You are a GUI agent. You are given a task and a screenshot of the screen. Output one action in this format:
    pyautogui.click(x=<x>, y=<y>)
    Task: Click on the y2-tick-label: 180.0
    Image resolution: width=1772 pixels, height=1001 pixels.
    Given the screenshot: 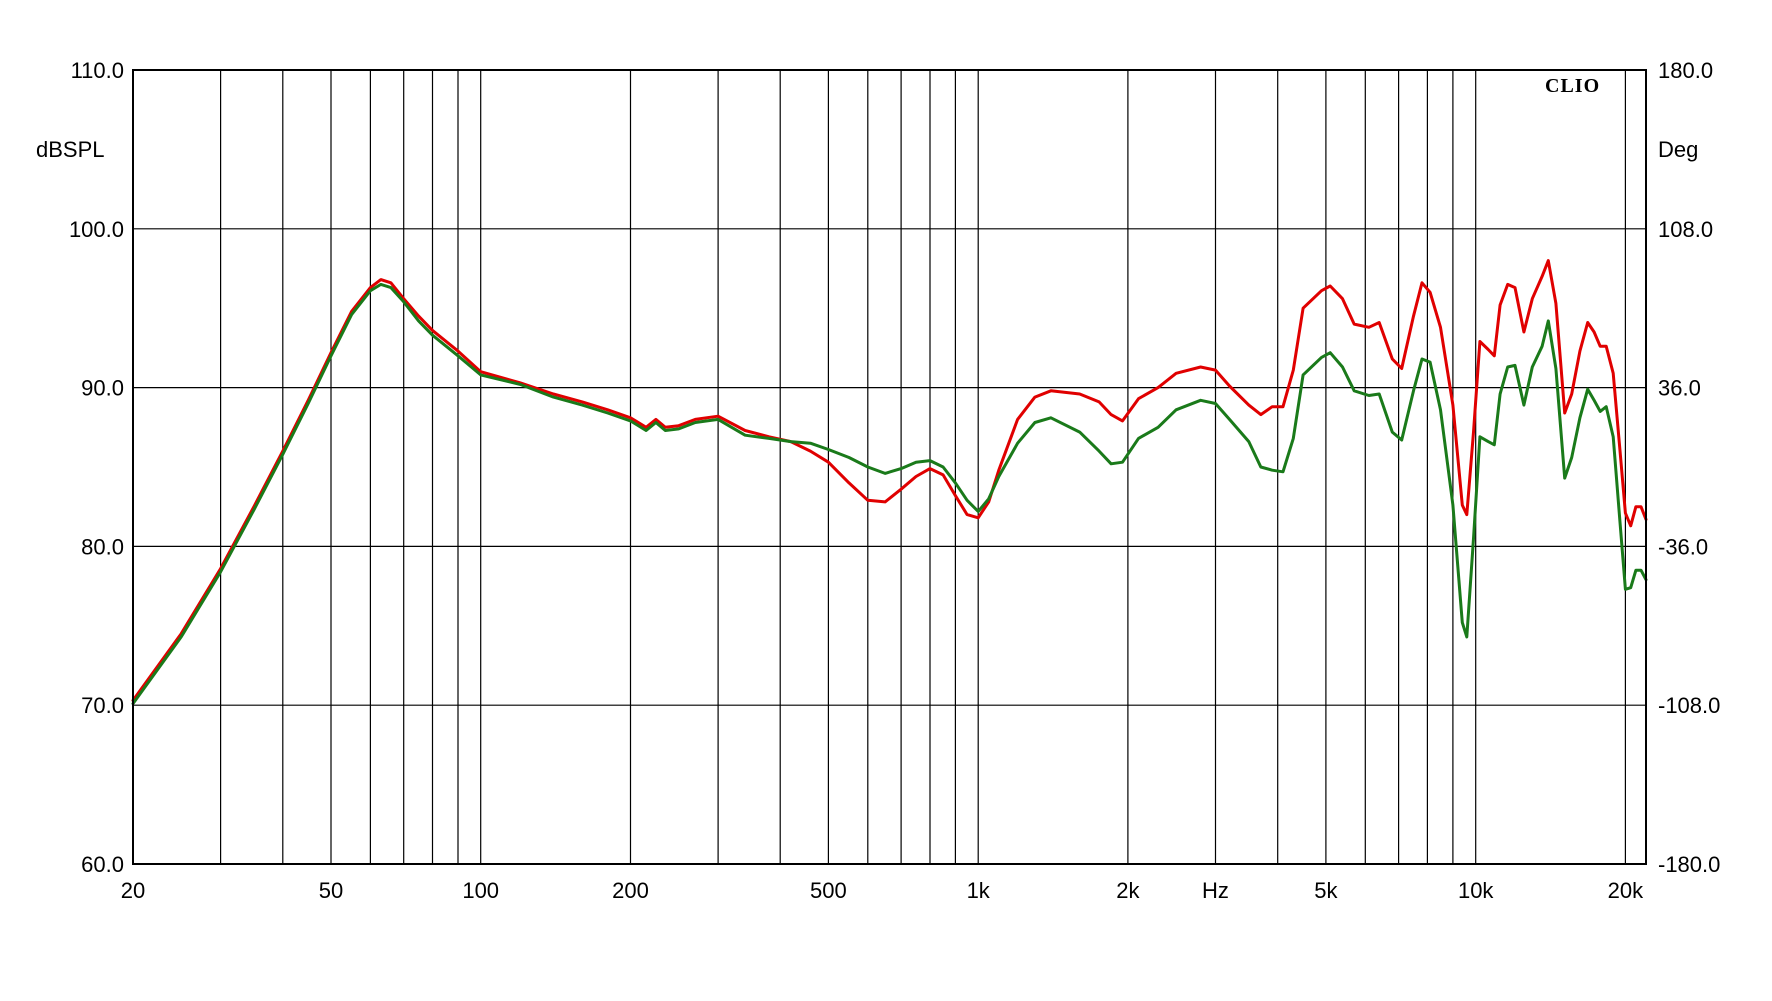 What is the action you would take?
    pyautogui.click(x=1685, y=70)
    